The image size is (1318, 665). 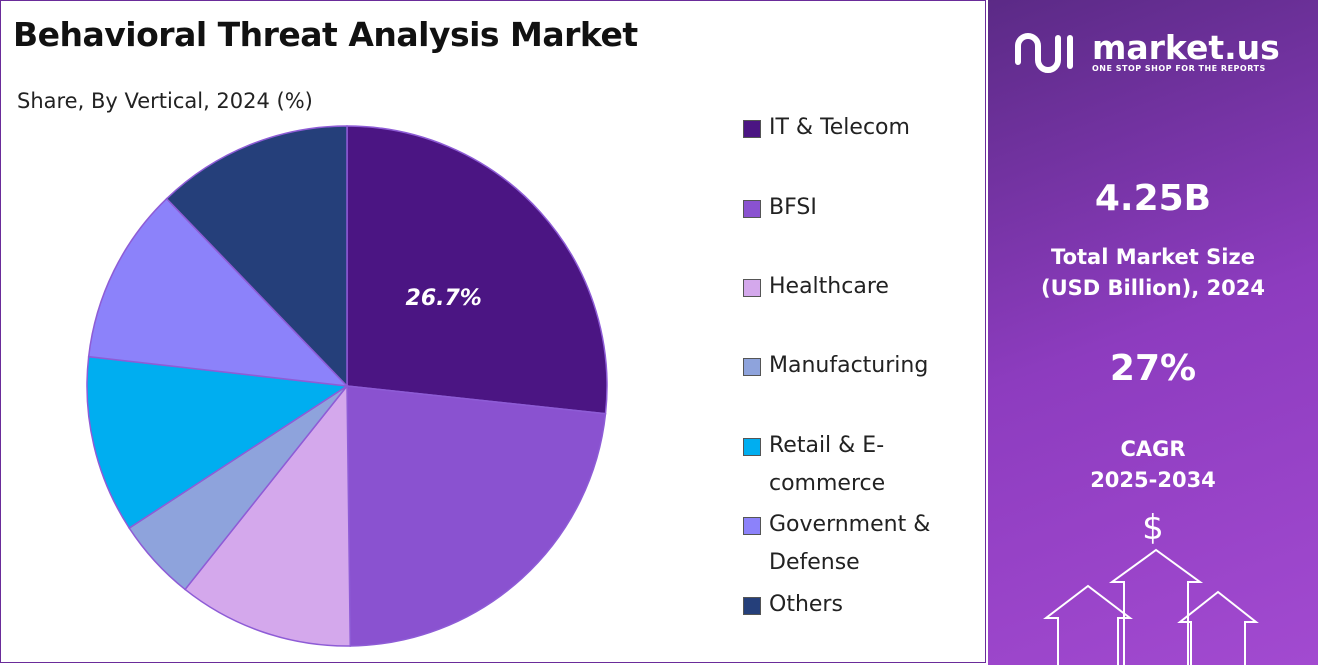 I want to click on market-size: 4.25B, so click(x=1153, y=198).